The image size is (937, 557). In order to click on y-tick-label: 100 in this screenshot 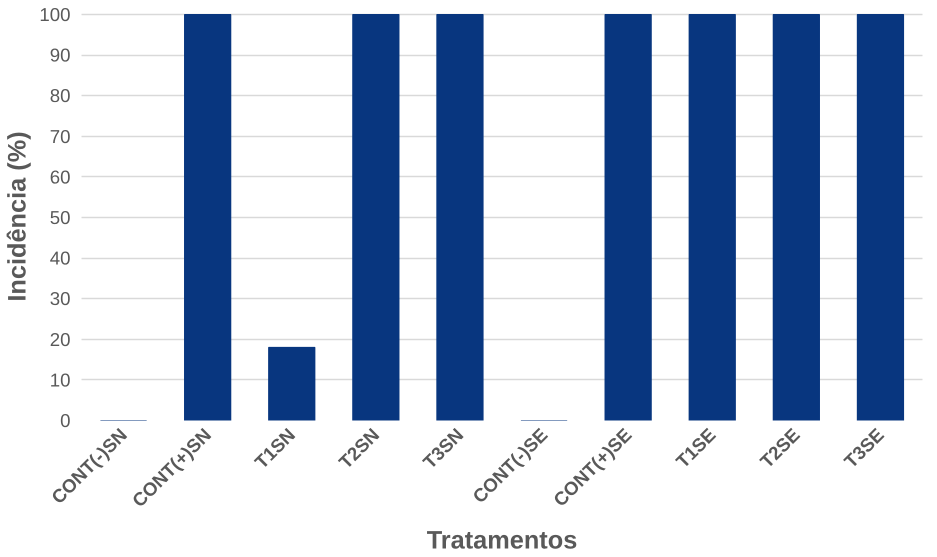, I will do `click(55, 15)`.